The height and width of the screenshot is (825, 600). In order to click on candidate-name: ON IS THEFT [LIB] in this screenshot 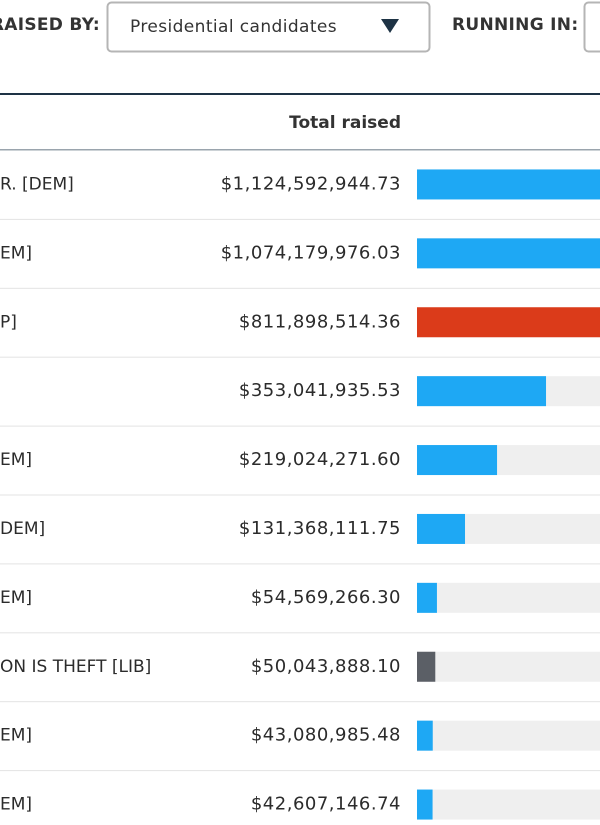, I will do `click(75, 667)`.